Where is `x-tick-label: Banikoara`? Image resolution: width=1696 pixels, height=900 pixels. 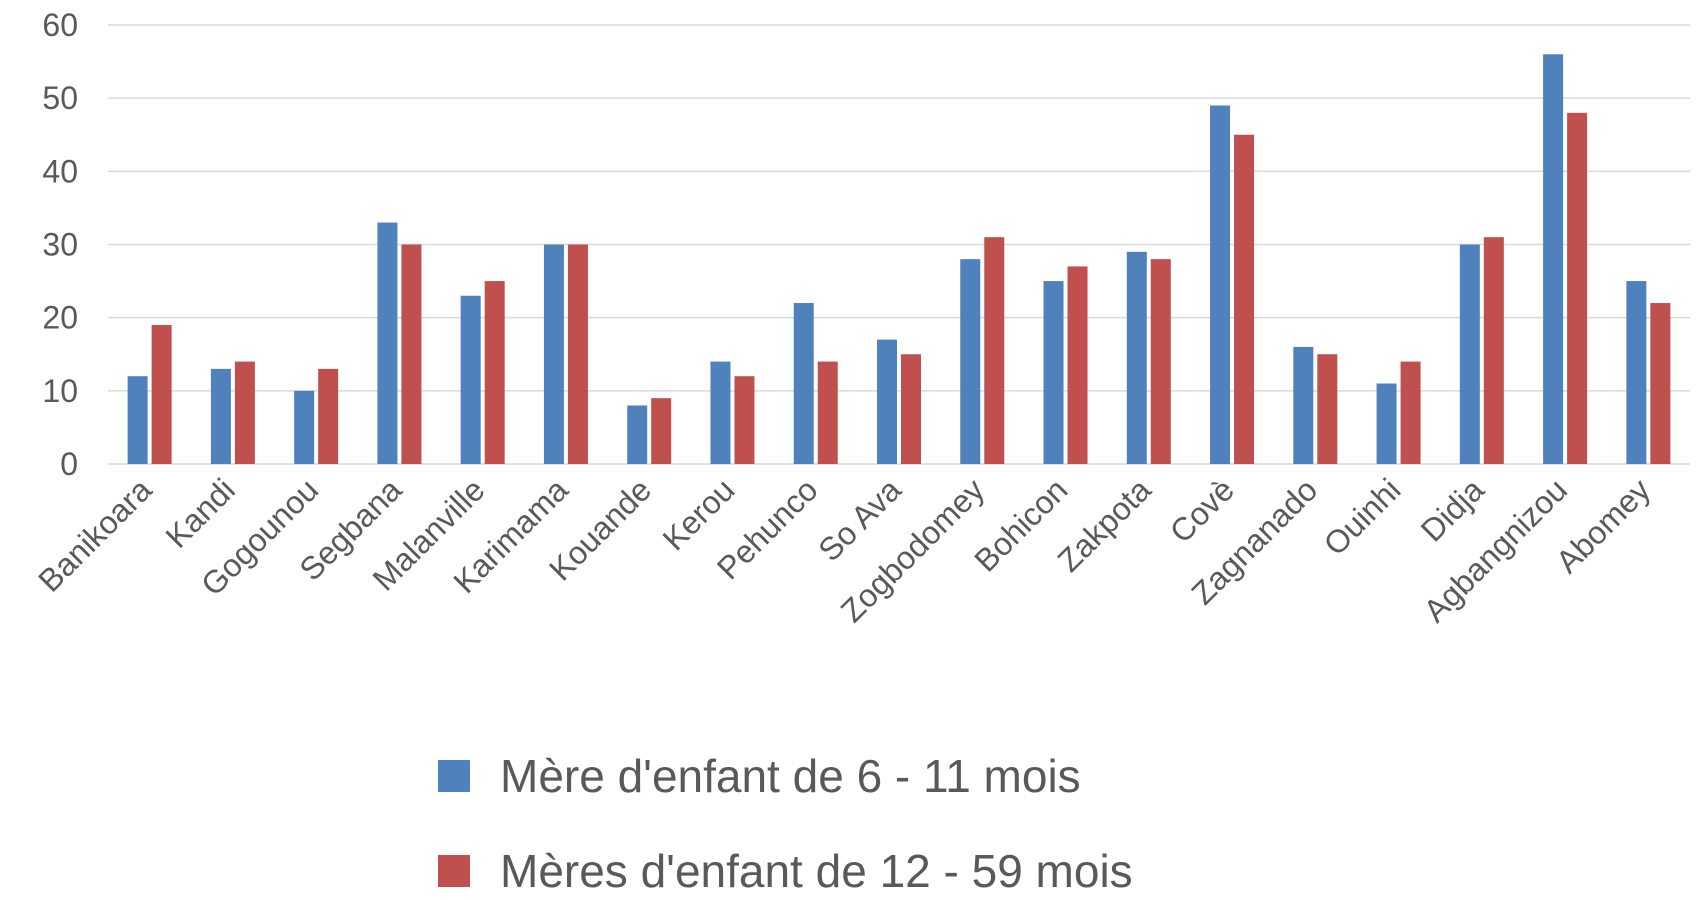
x-tick-label: Banikoara is located at coordinates (94, 534).